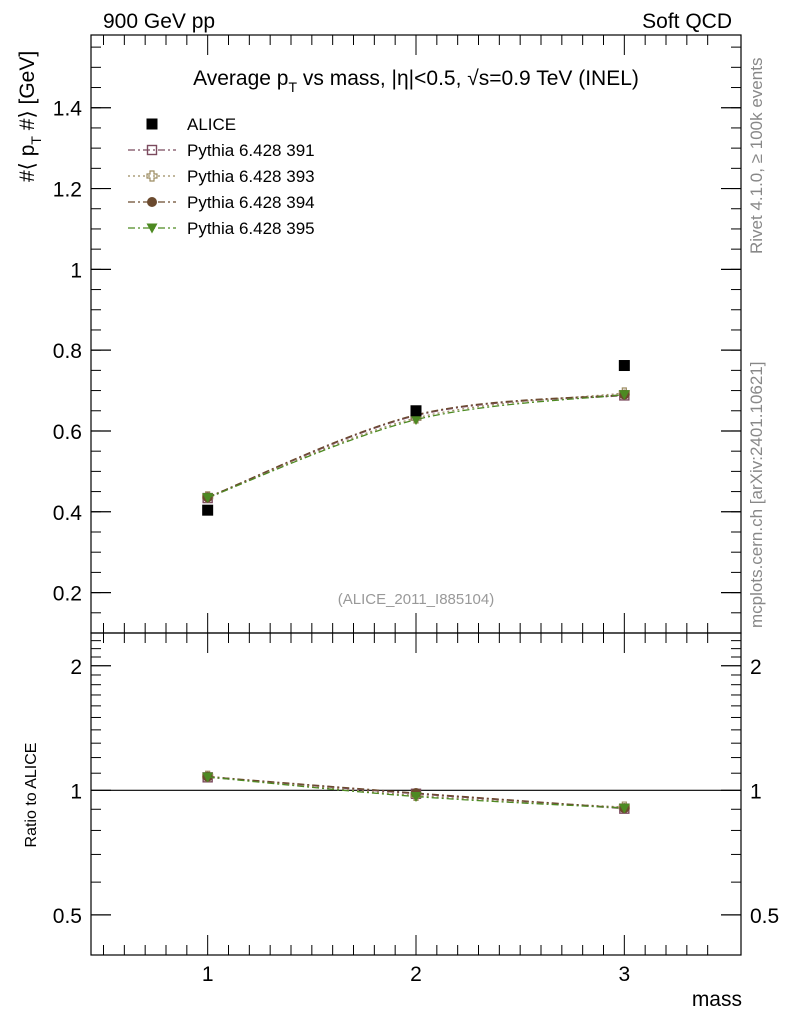 This screenshot has height=1024, width=786. Describe the element at coordinates (208, 974) in the screenshot. I see `x-tick-label: 1` at that location.